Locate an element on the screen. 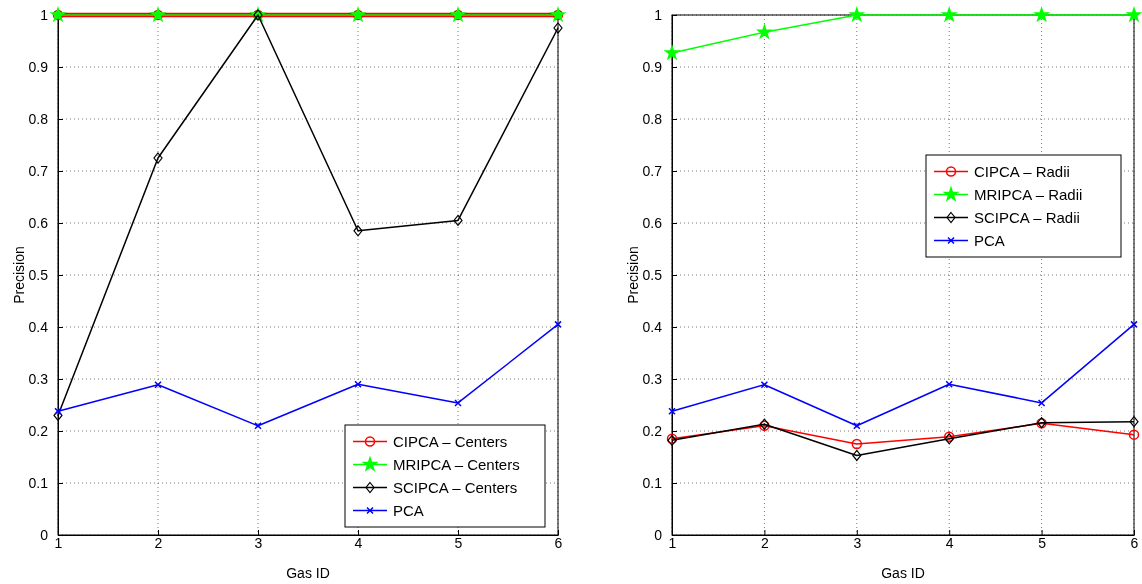 The image size is (1142, 584). legend-label: MRIPCA – Centers is located at coordinates (456, 464).